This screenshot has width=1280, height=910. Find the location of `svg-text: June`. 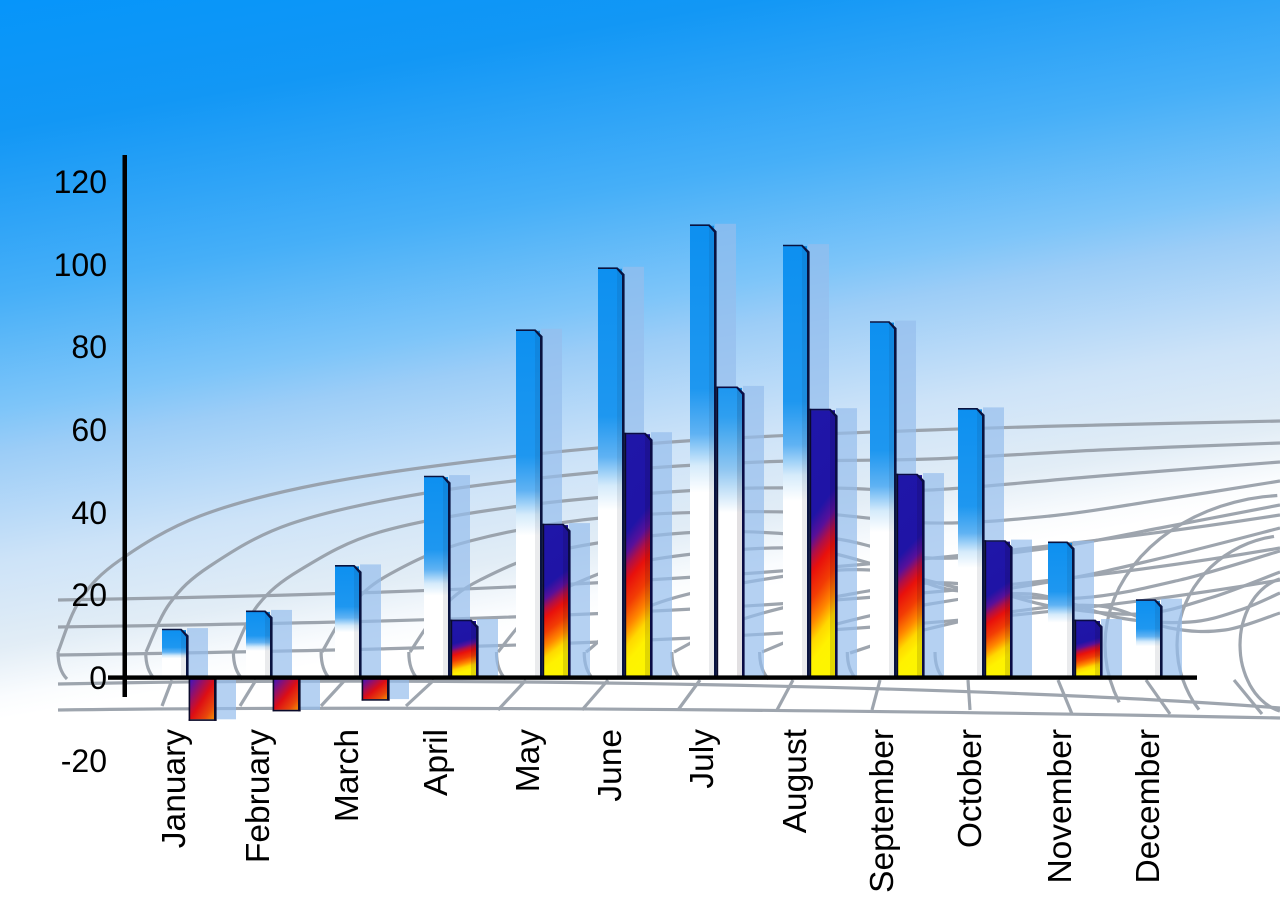

svg-text: June is located at coordinates (610, 765).